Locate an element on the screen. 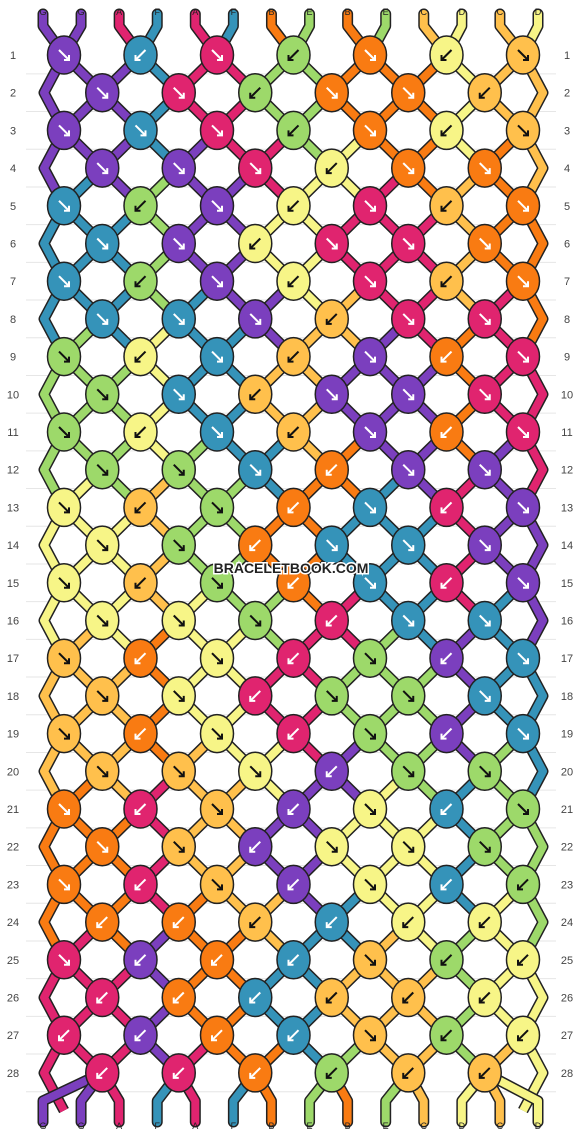  strand-label-top: A is located at coordinates (195, 12).